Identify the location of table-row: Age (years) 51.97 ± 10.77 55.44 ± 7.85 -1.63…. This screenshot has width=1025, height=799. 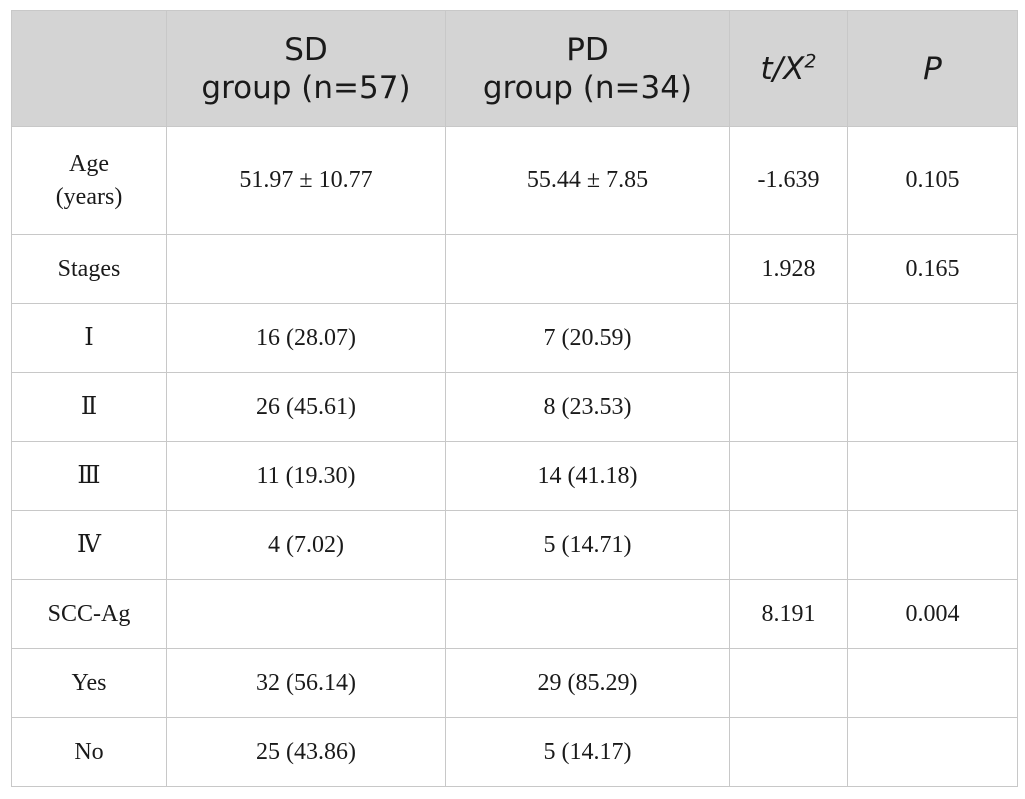
(514, 180).